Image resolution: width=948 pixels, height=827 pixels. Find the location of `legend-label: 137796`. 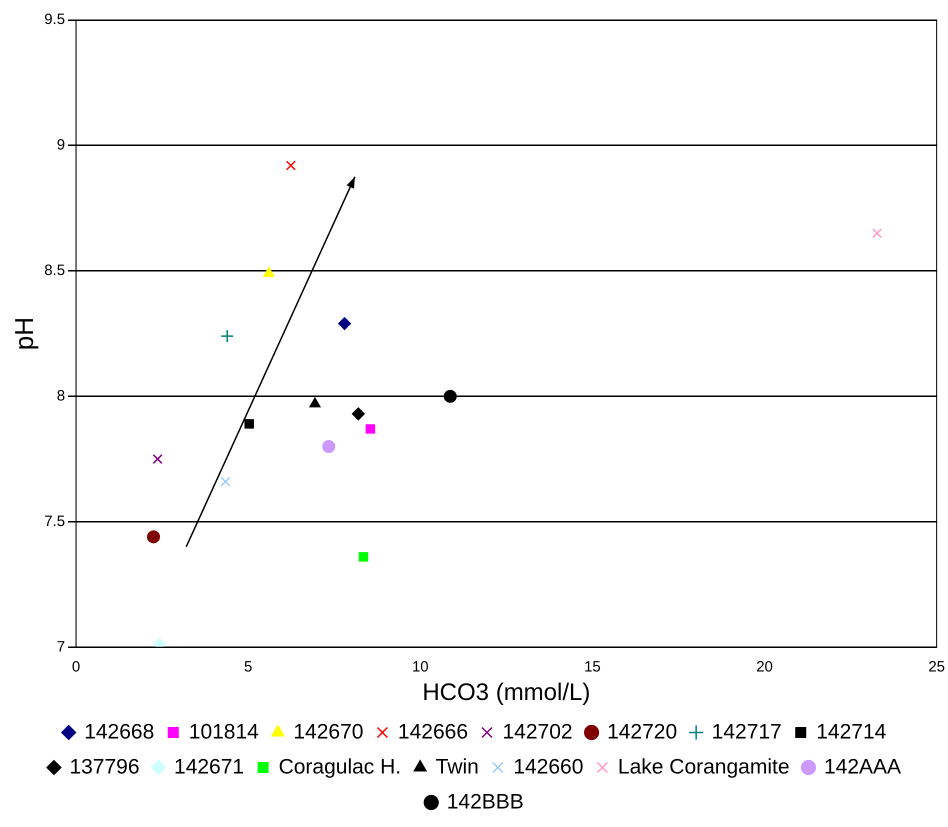

legend-label: 137796 is located at coordinates (104, 766).